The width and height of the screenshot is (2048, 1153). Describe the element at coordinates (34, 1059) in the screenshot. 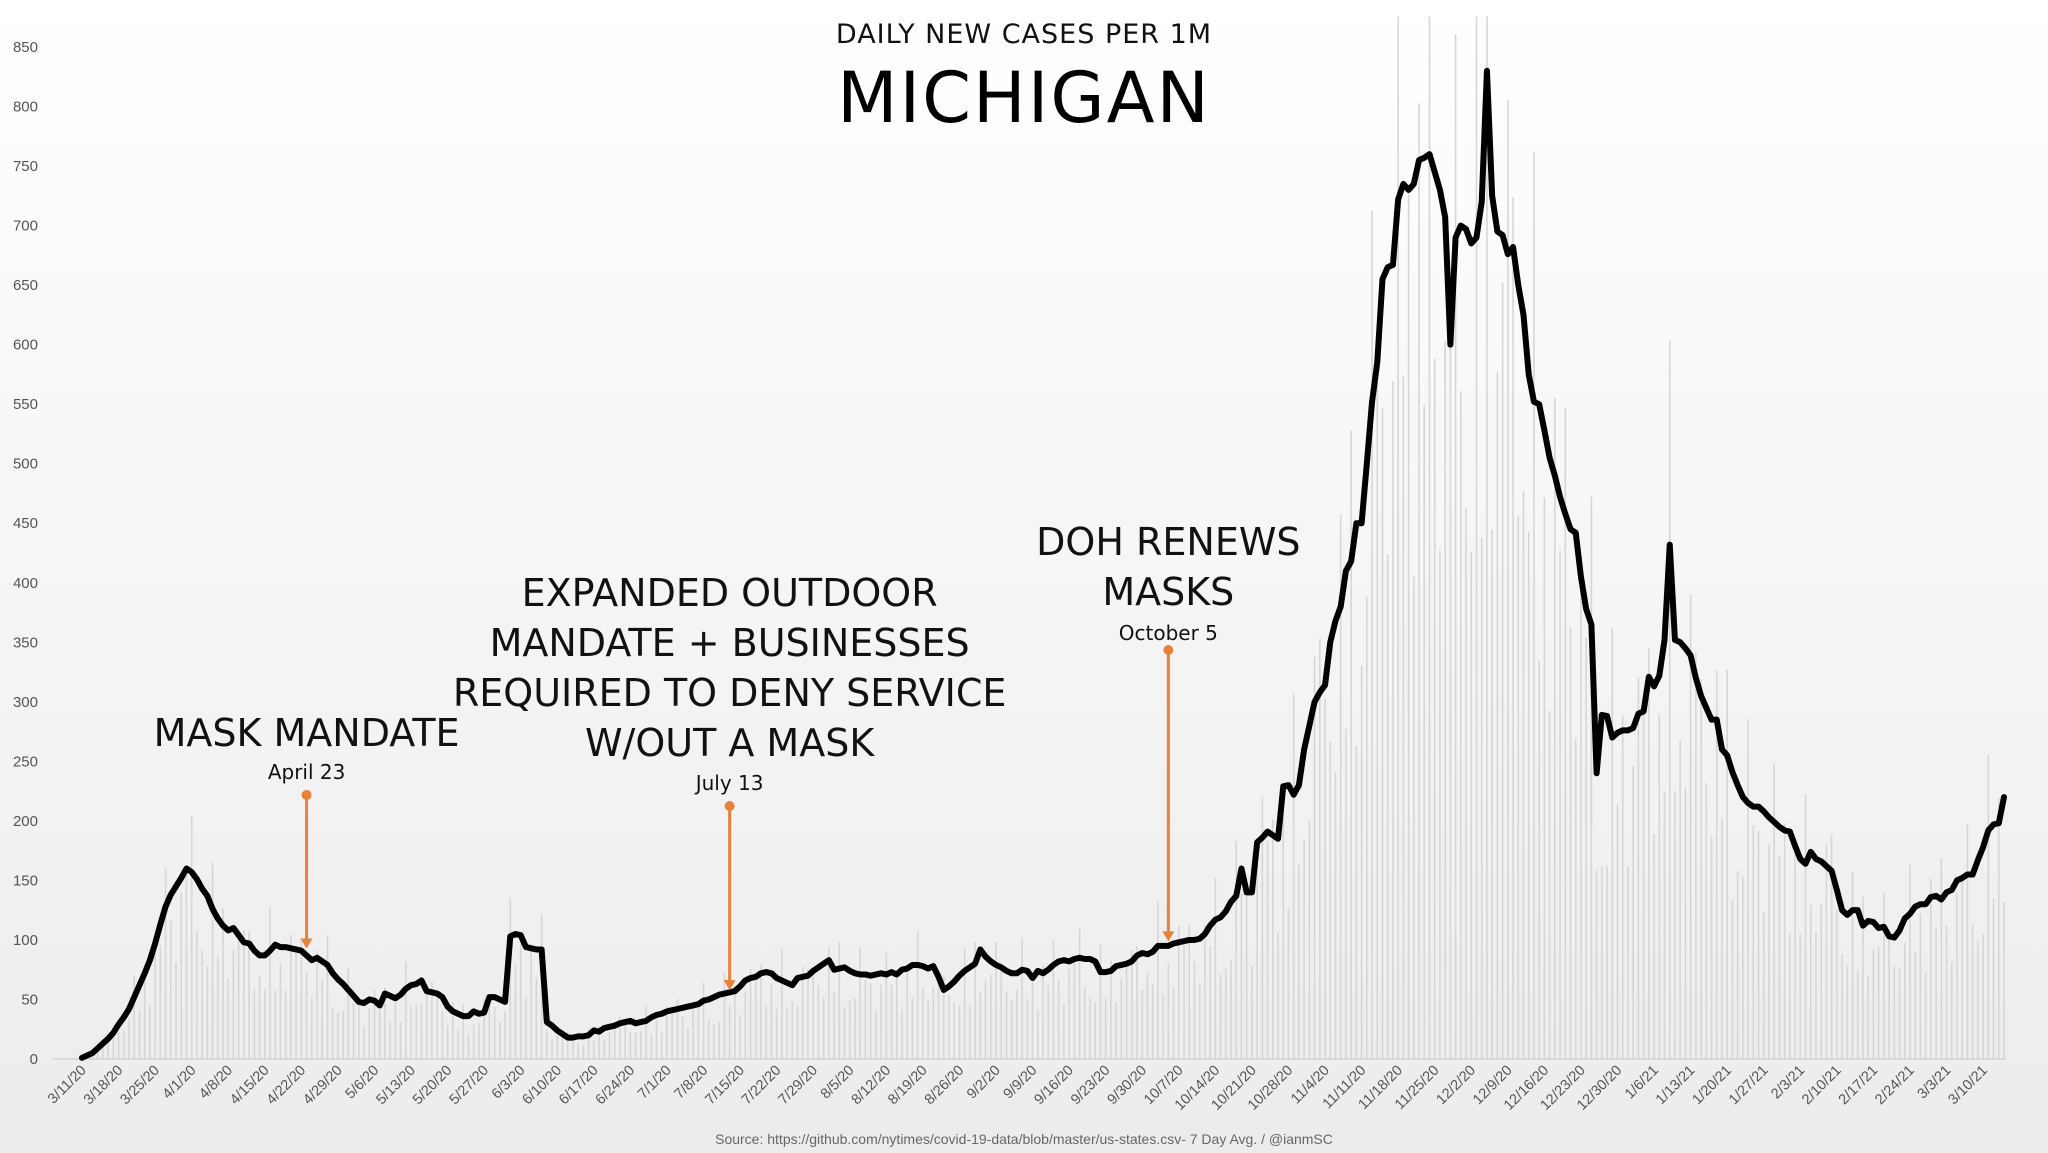

I see `y-tick-label: 0` at that location.